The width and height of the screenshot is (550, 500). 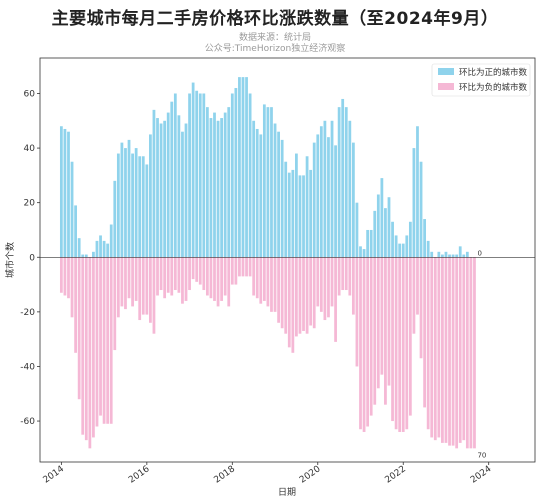 What do you see at coordinates (54, 474) in the screenshot?
I see `x-tick-label: 2014` at bounding box center [54, 474].